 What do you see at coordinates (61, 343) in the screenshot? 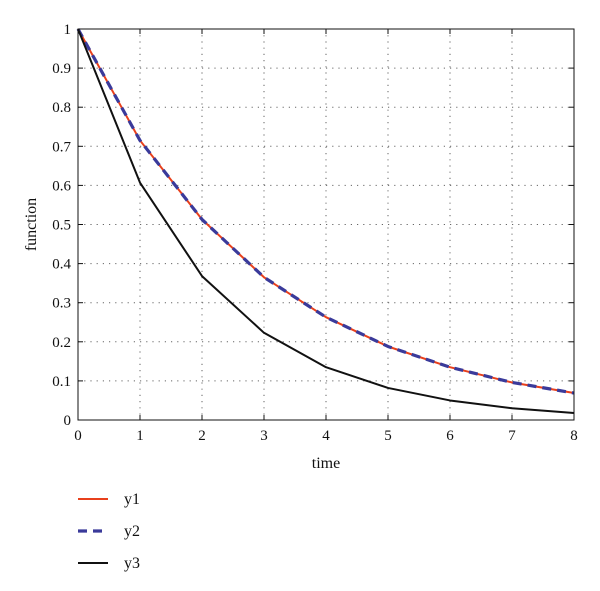
I see `y-tick-label: 0.2` at bounding box center [61, 343].